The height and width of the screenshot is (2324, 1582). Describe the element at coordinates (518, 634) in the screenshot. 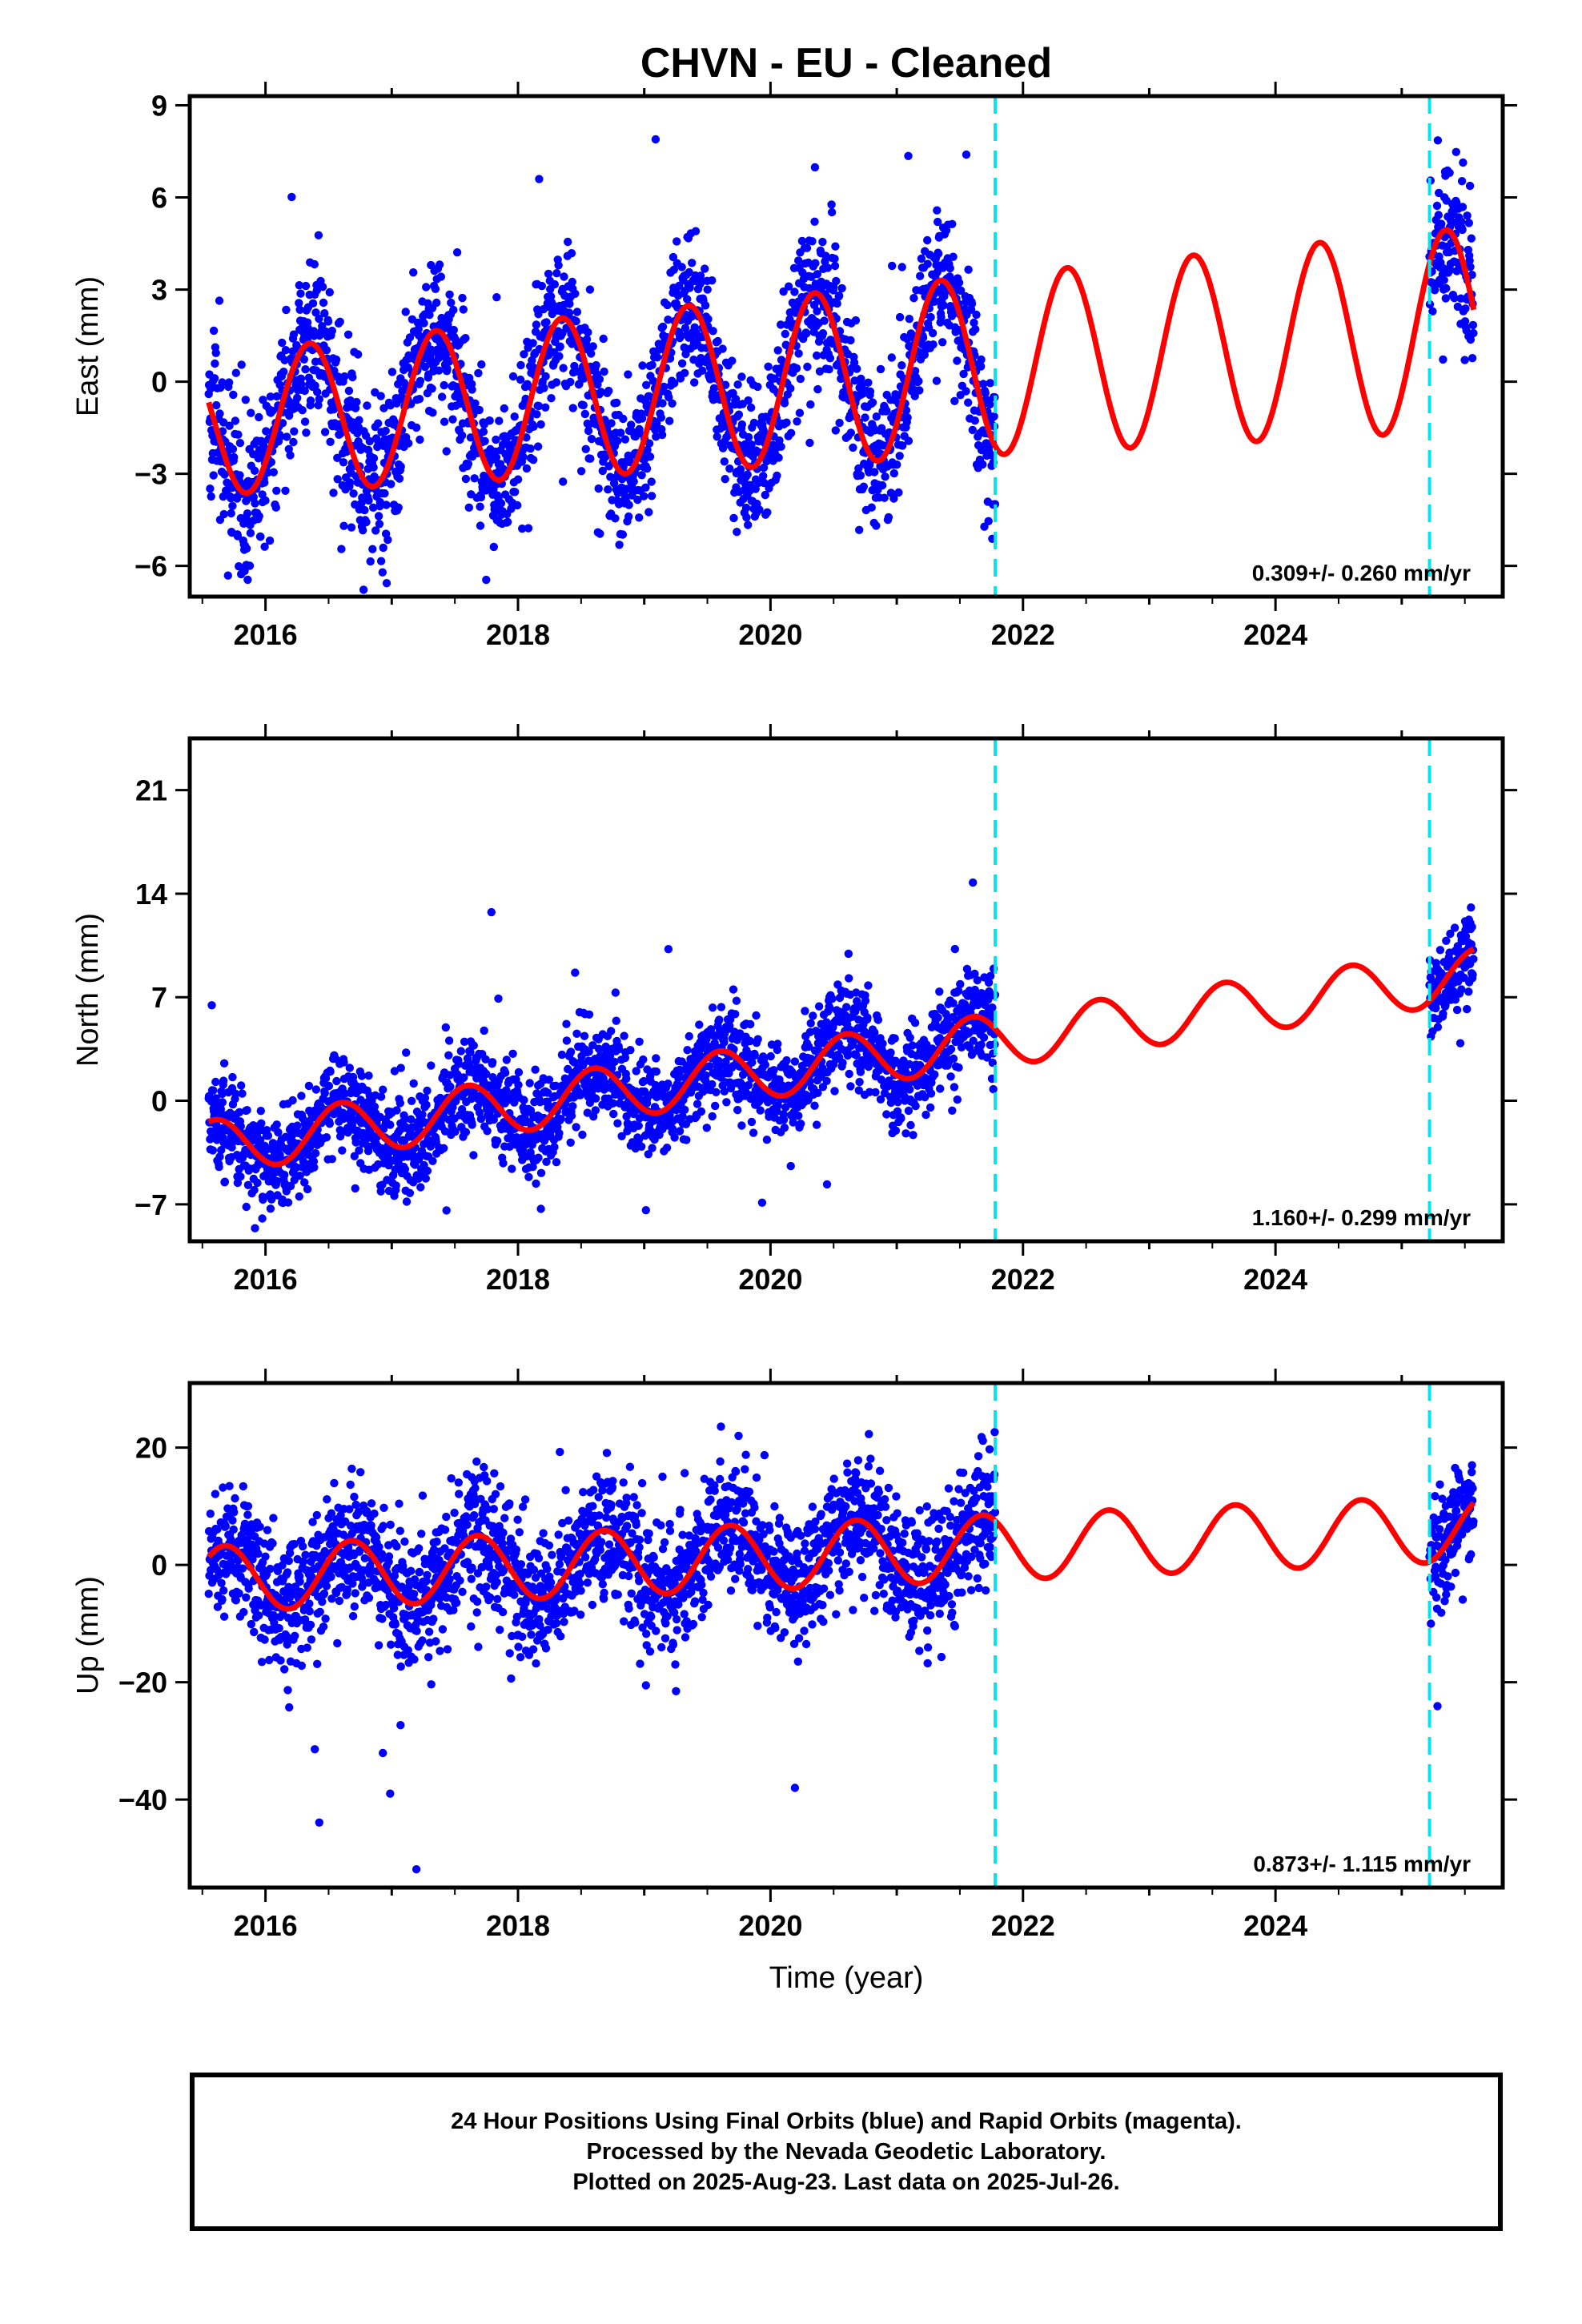

I see `east-x-tick-label: 2018` at that location.